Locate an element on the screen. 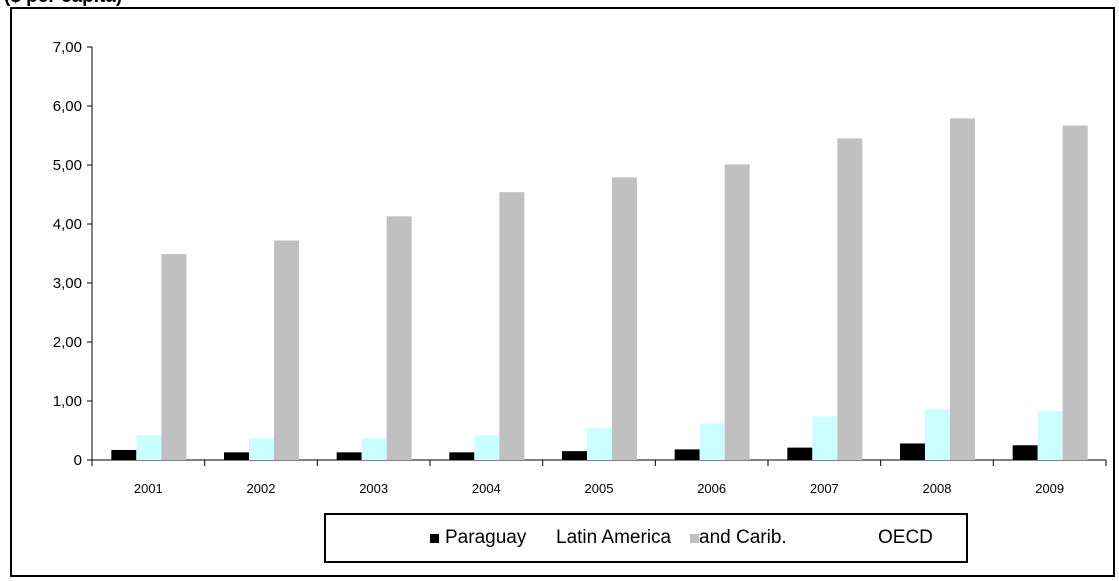 This screenshot has height=581, width=1119. x-tick-label: 2005 is located at coordinates (599, 488).